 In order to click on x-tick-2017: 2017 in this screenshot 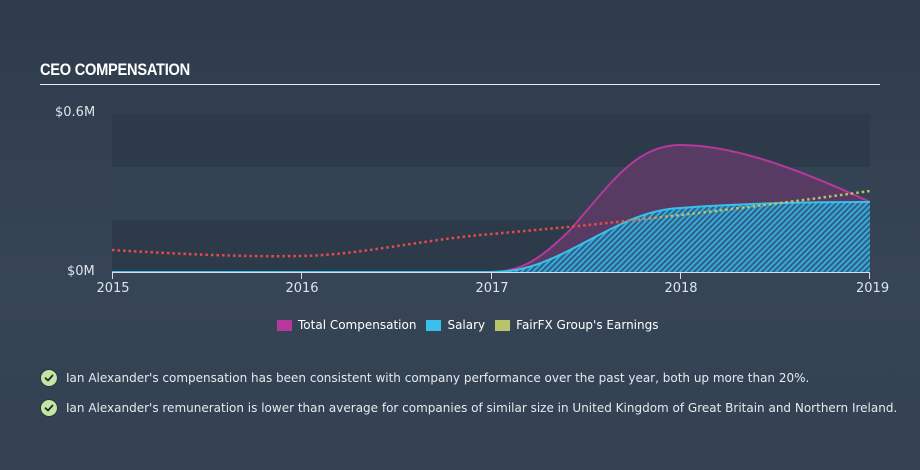, I will do `click(492, 288)`.